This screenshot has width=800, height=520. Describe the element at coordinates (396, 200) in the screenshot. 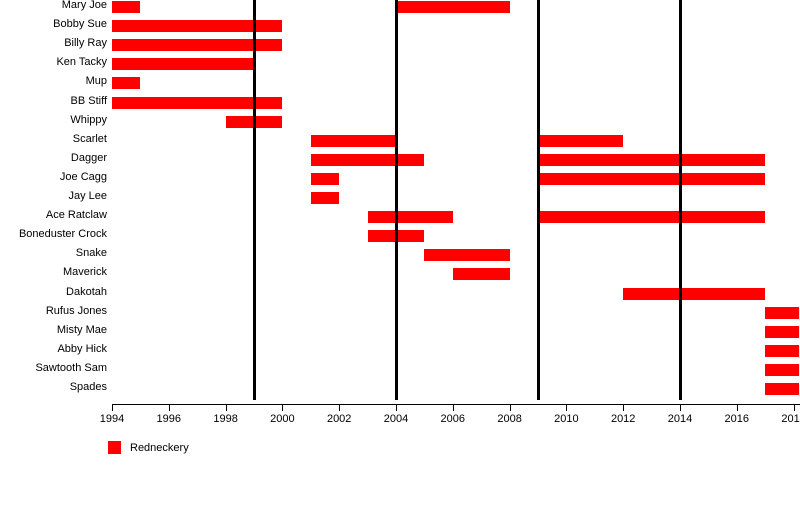

I see `marker-line-2004` at that location.